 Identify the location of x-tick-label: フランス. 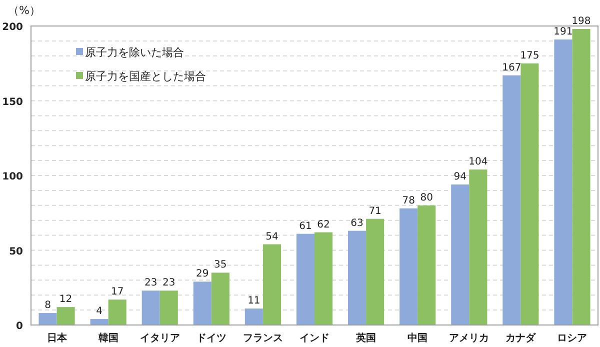
(262, 338).